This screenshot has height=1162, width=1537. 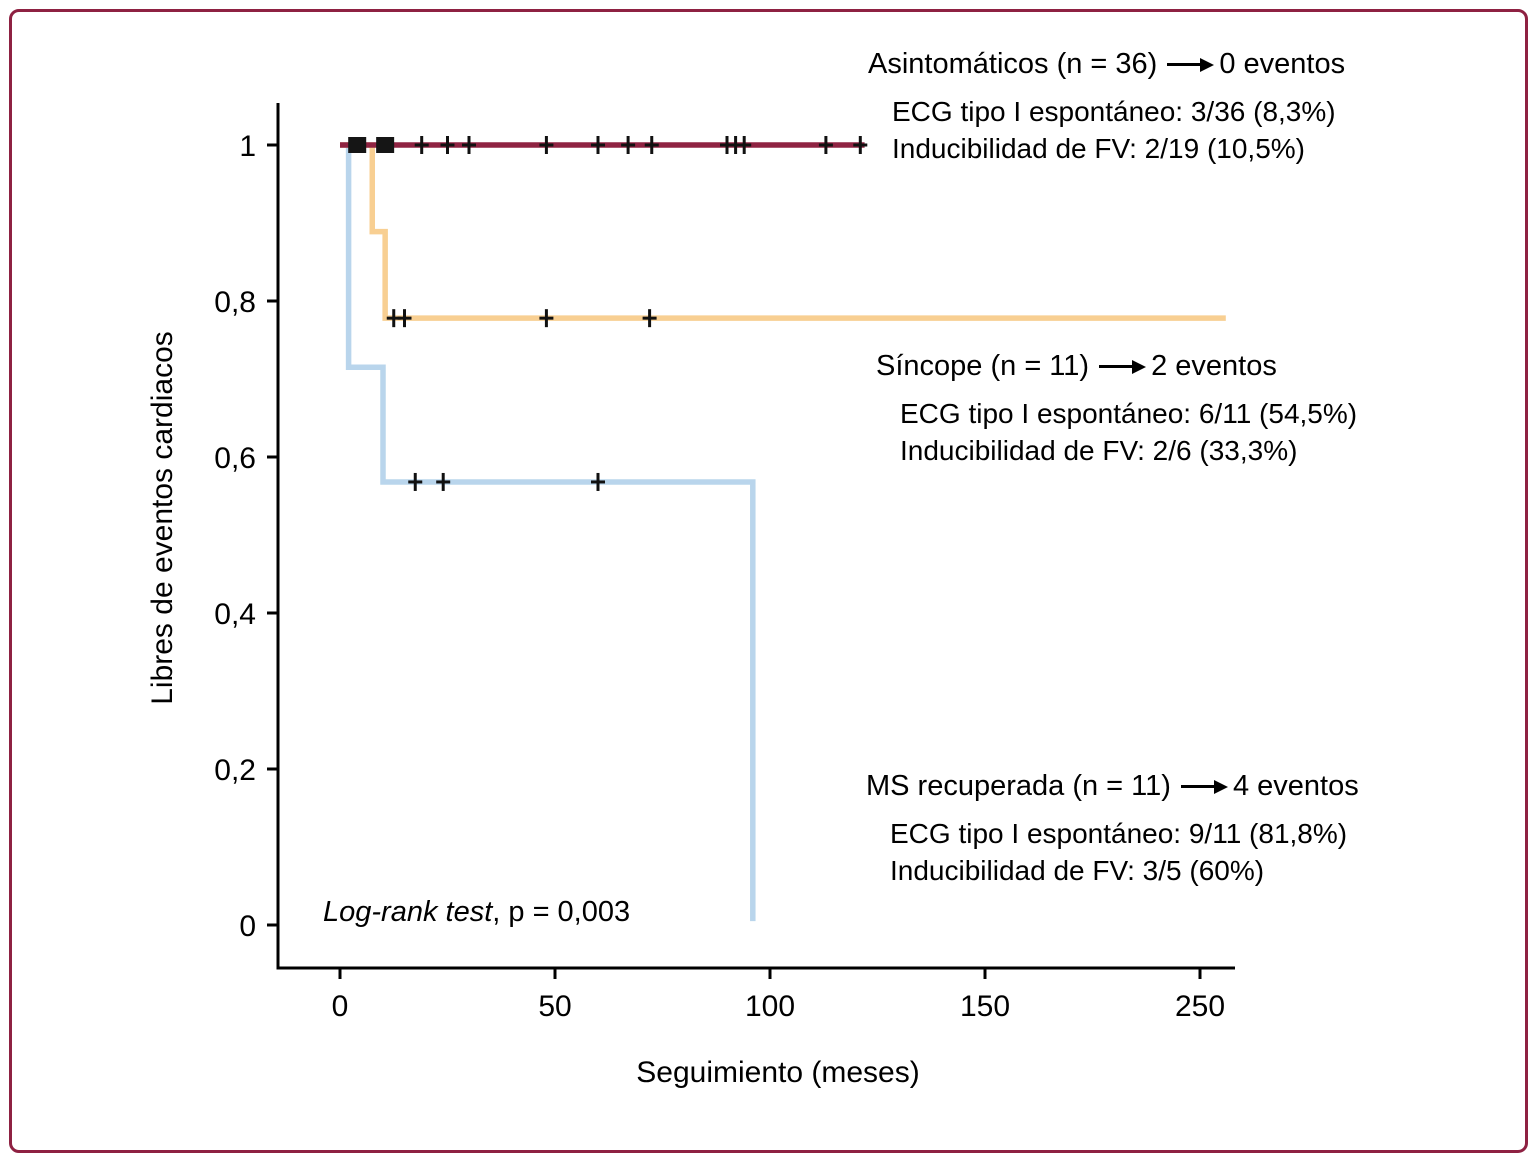 I want to click on series-asintomaticos-events: 0 eventos, so click(x=1282, y=64).